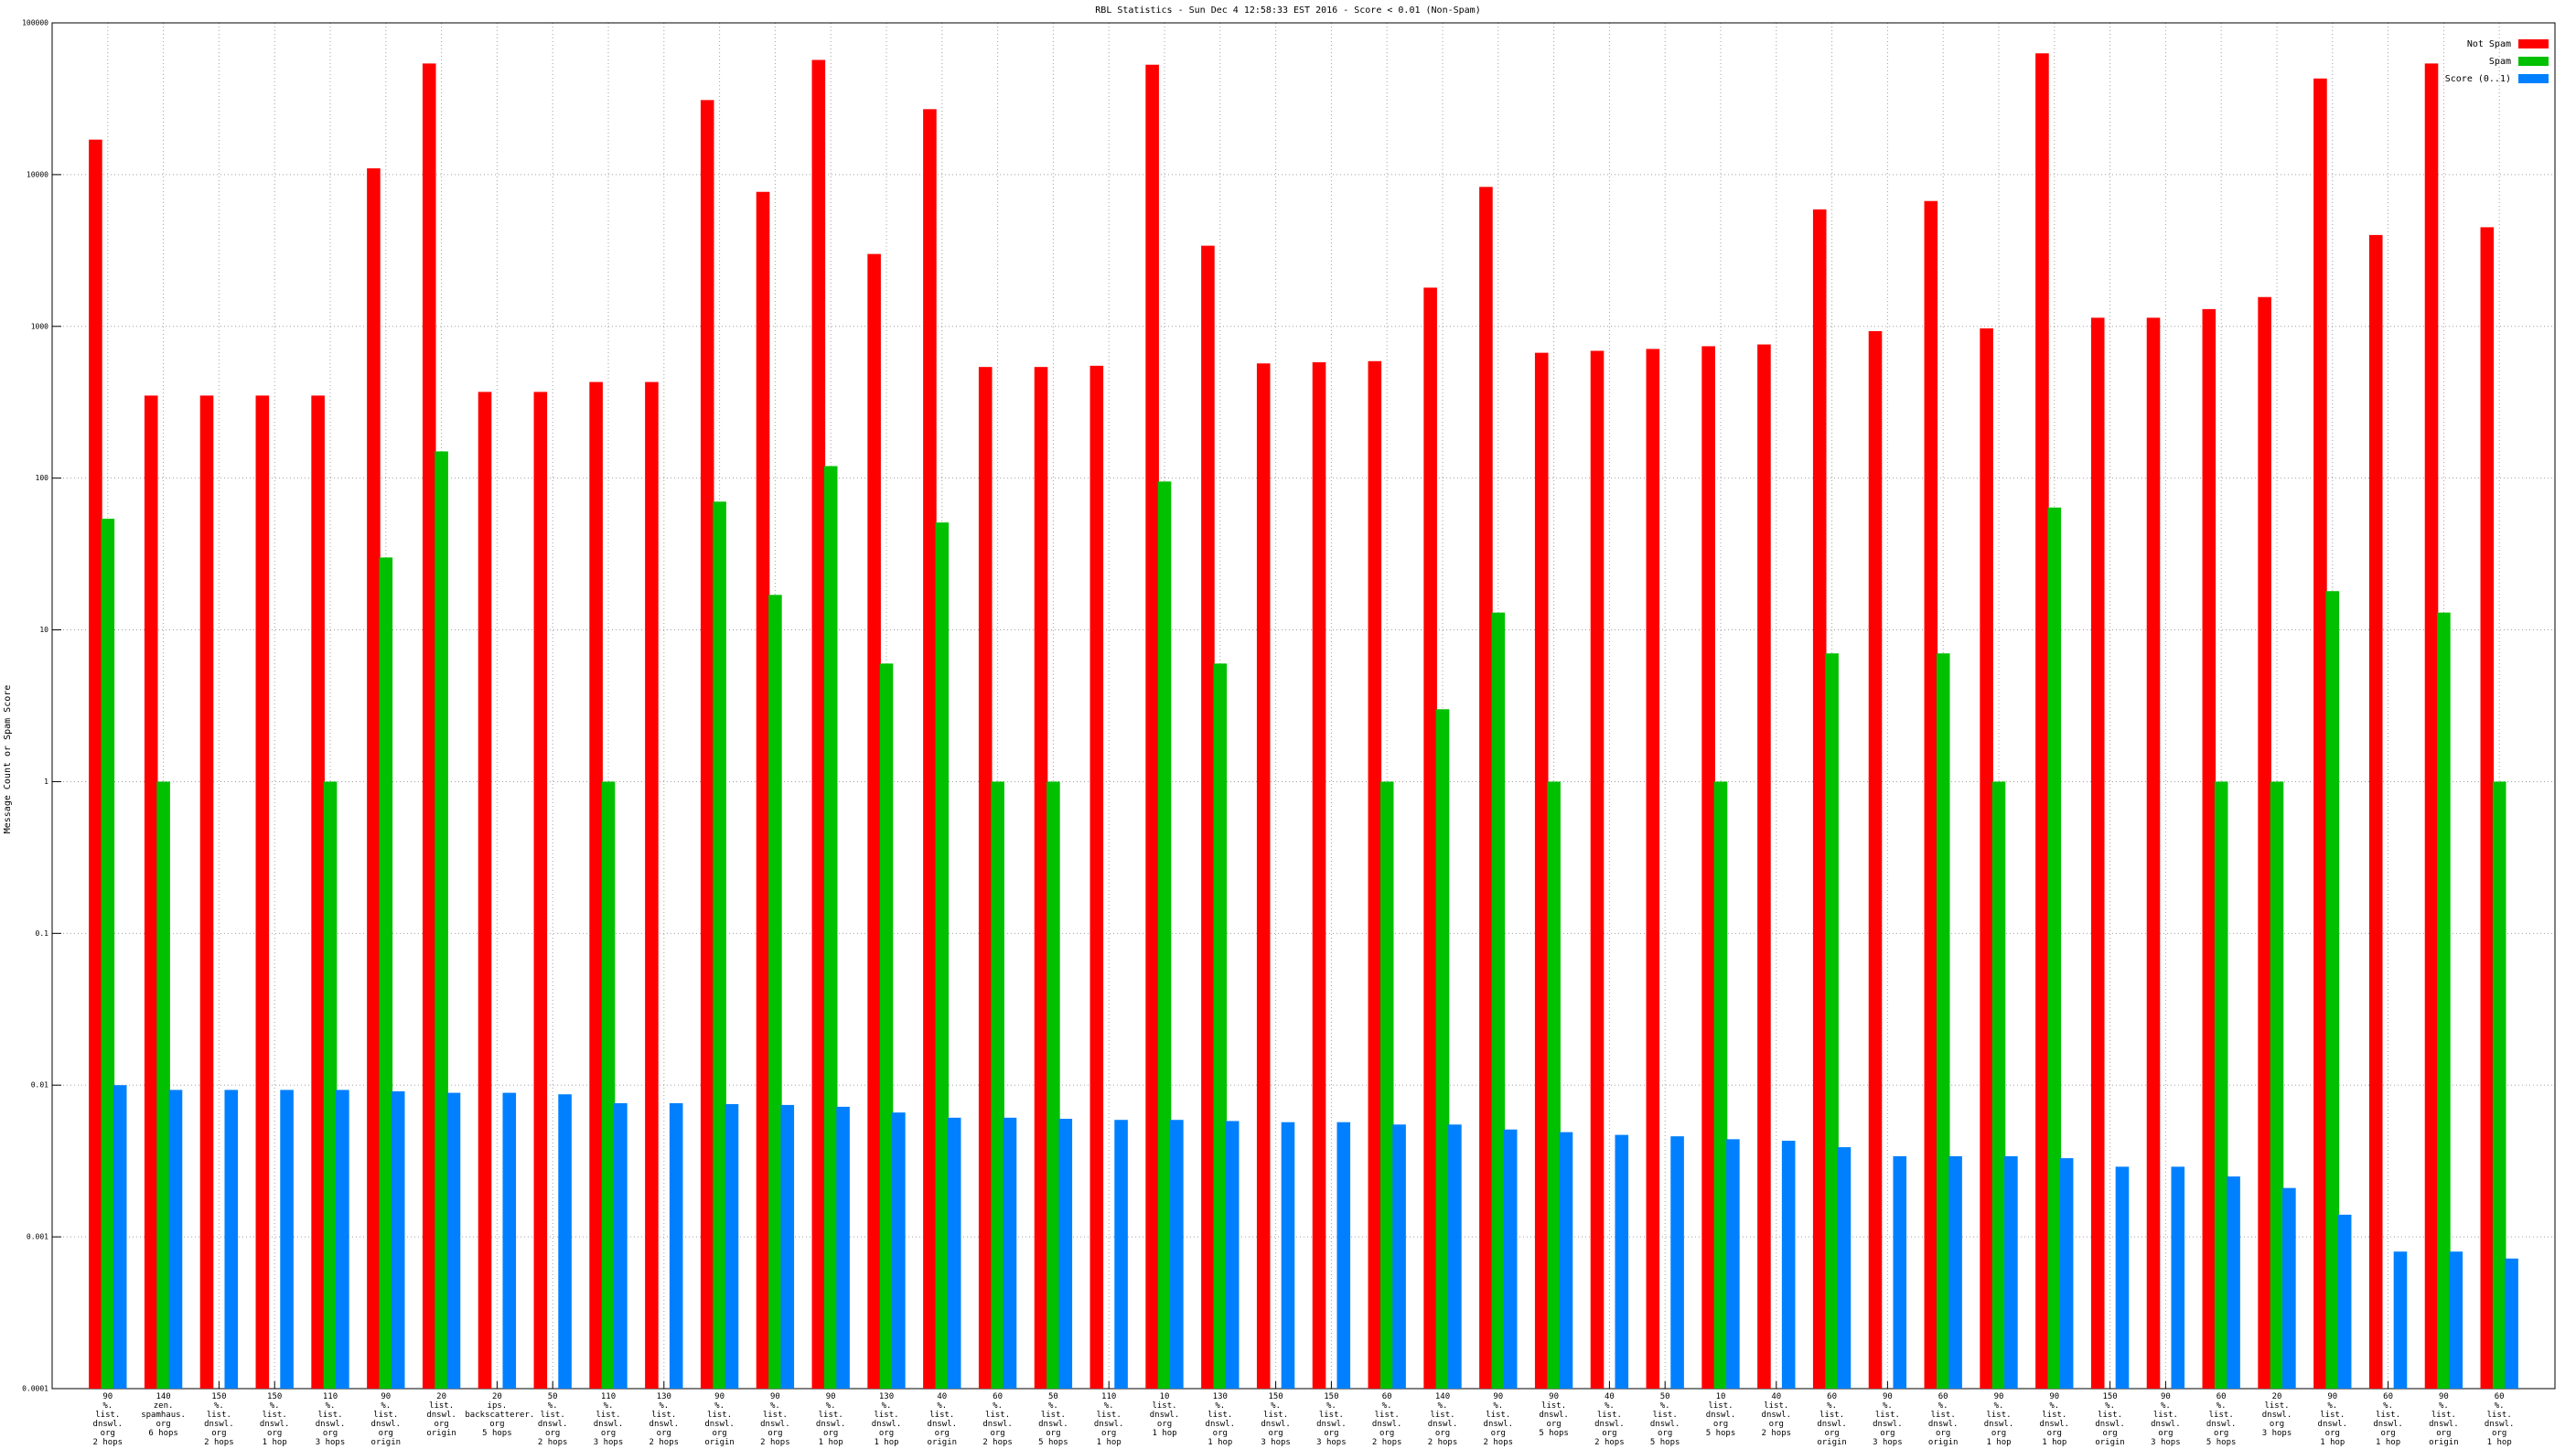 This screenshot has height=1449, width=2576. What do you see at coordinates (664, 1419) in the screenshot?
I see `x-tick-label: 130 %. list. dnswl. org 2 hops` at bounding box center [664, 1419].